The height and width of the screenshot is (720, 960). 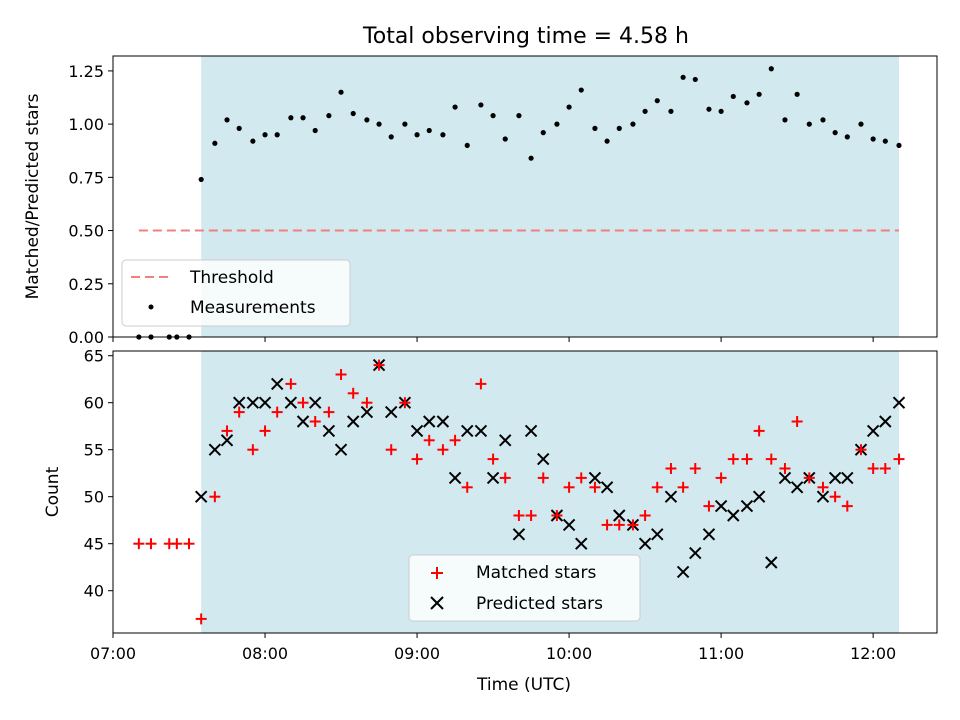 What do you see at coordinates (86, 177) in the screenshot?
I see `y-tick-label: 0.75` at bounding box center [86, 177].